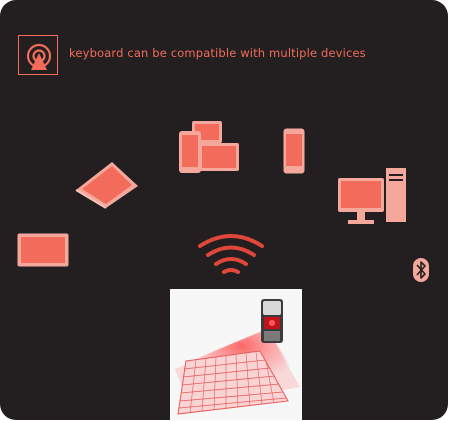 Image resolution: width=450 pixels, height=422 pixels. I want to click on tablet-phone-group-icon, so click(209, 147).